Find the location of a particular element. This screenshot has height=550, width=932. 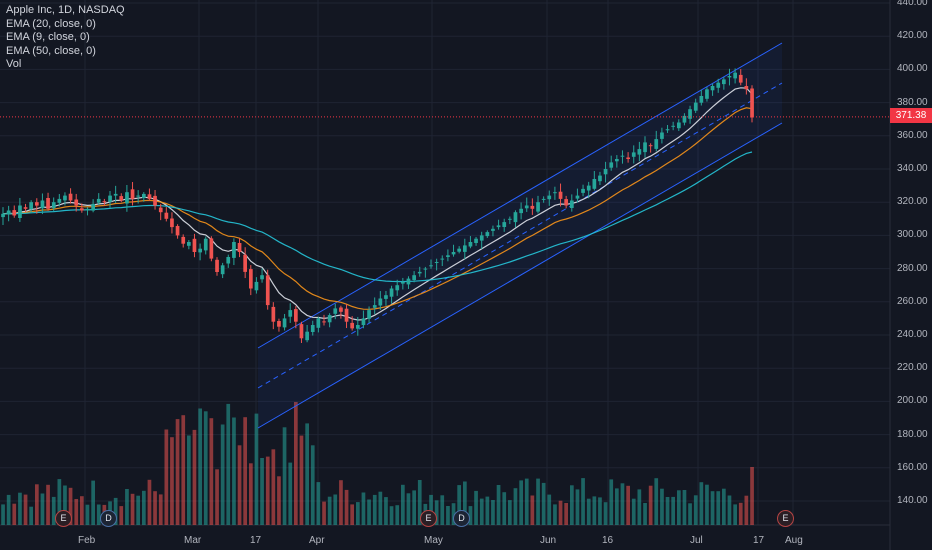

time-tick-label: 17 is located at coordinates (759, 540).